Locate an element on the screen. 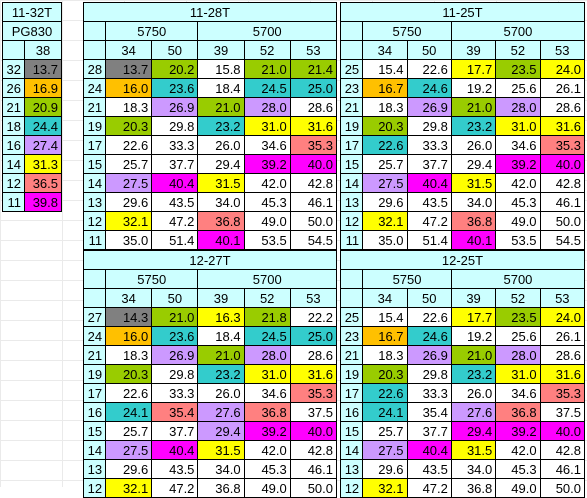  gear-cell: 23.5 is located at coordinates (518, 69).